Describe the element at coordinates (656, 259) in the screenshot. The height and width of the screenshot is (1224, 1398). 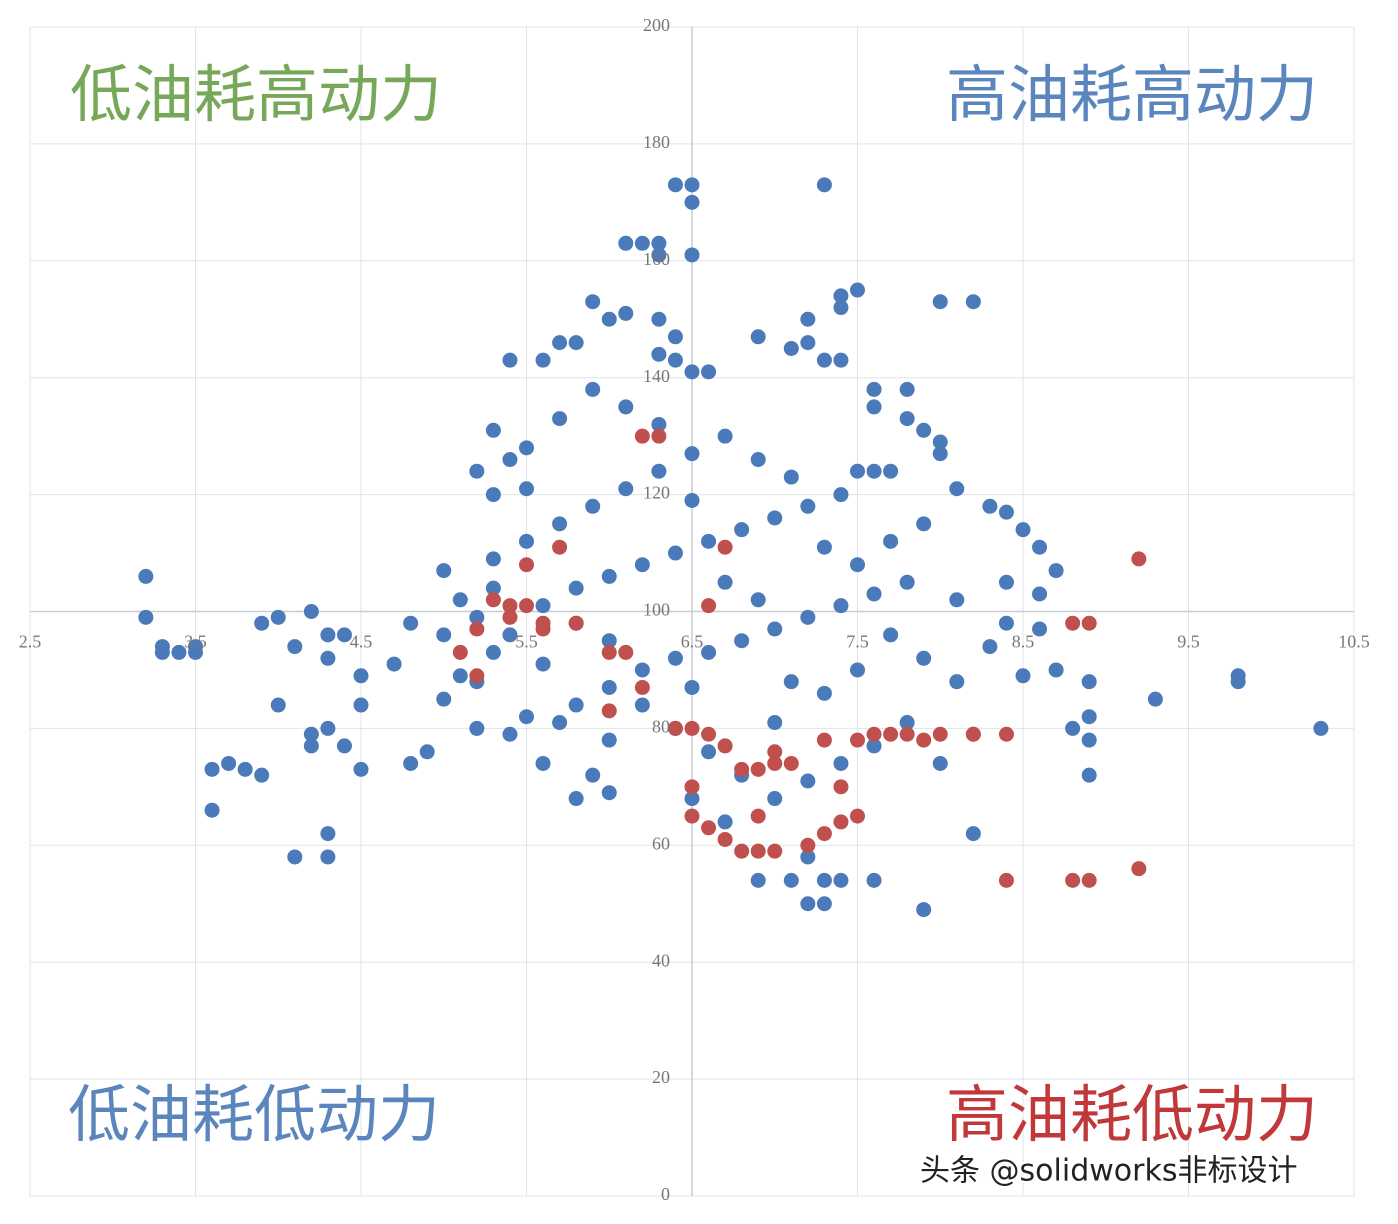
I see `y-tick-label: 160` at that location.